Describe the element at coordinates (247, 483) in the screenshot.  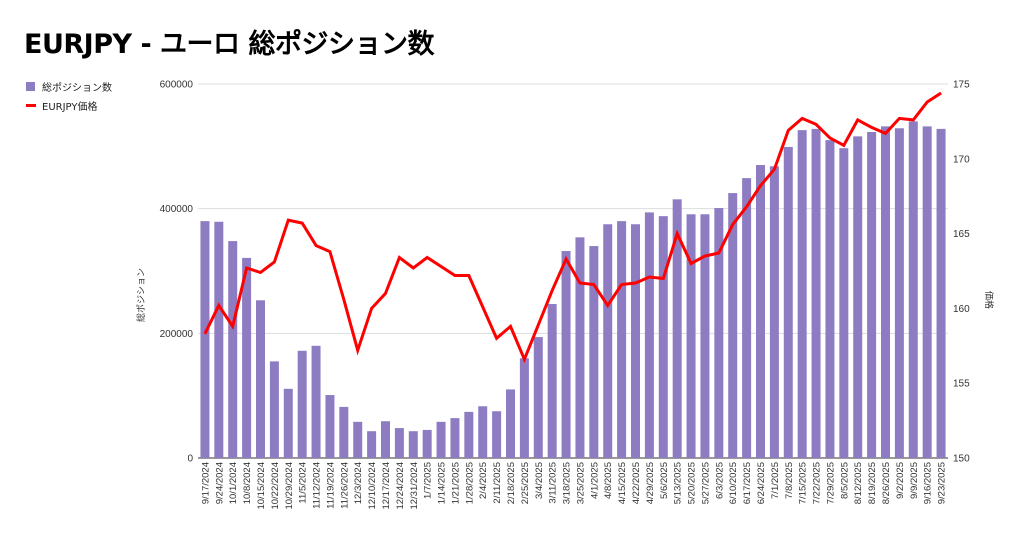
I see `x-tick-label: 10/8/2024` at that location.